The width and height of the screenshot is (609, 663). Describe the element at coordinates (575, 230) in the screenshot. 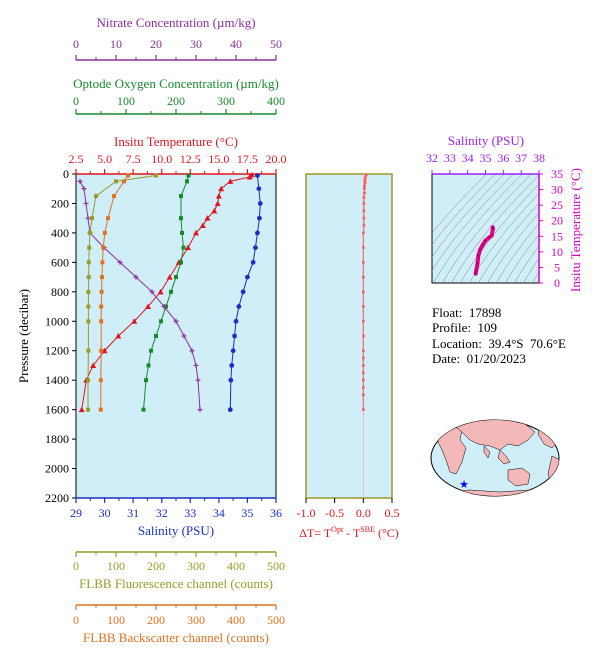

I see `ts-y-axis-title: Insitu Temperature (°C)` at that location.